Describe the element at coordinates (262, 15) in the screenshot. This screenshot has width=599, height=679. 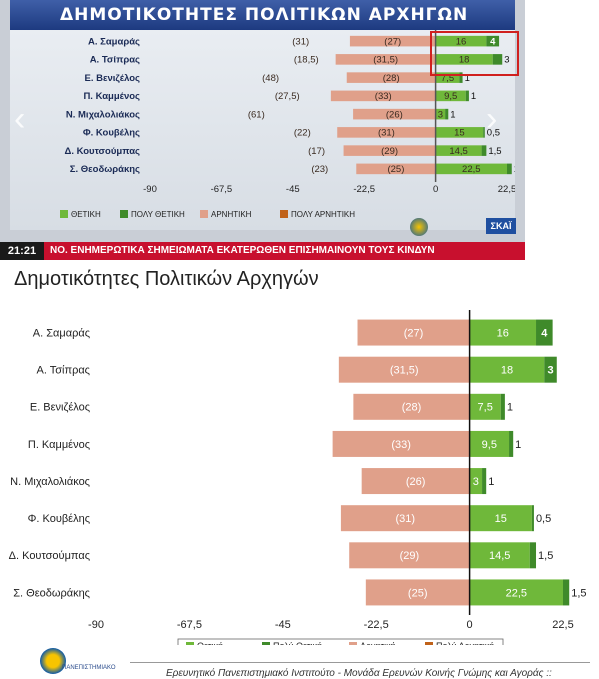
I see `tv-title-bar: ΔΗΜΟΤΙΚΟΤΗΤΕΣ ΠΟΛΙΤΙΚΩΝ ΑΡΧΗΓΩΝ` at that location.